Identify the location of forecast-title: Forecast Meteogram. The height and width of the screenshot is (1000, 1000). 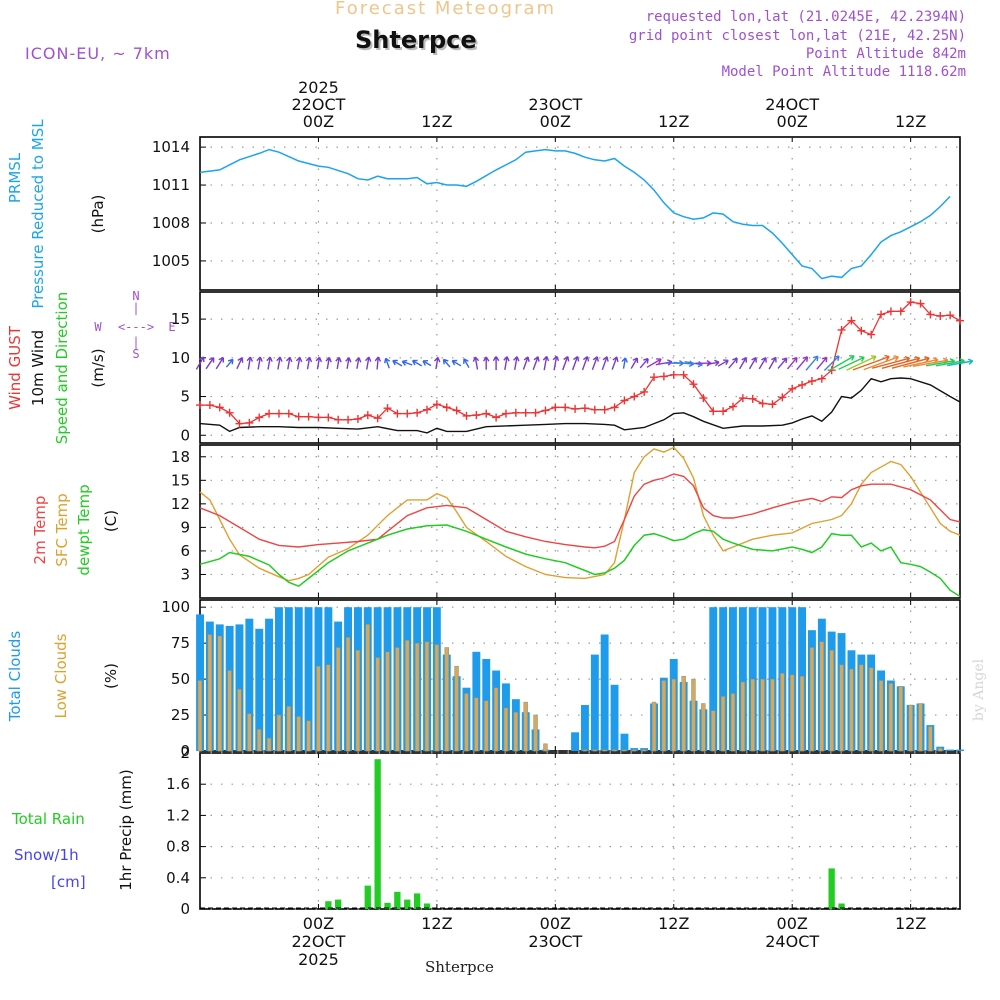
(446, 9).